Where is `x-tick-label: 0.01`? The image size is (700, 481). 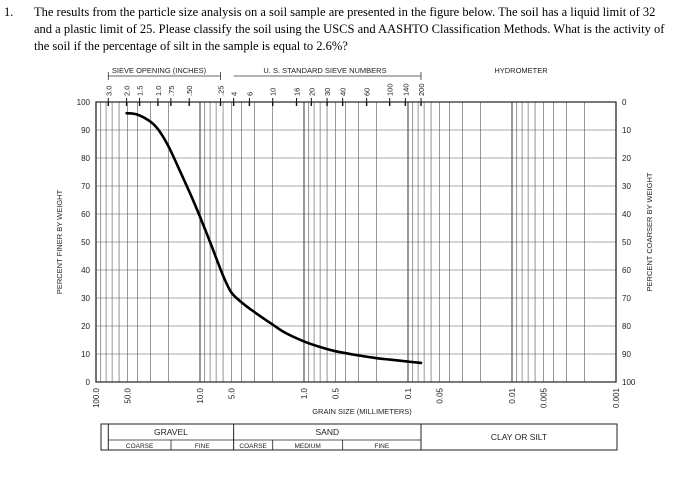
x-tick-label: 0.01 is located at coordinates (512, 395).